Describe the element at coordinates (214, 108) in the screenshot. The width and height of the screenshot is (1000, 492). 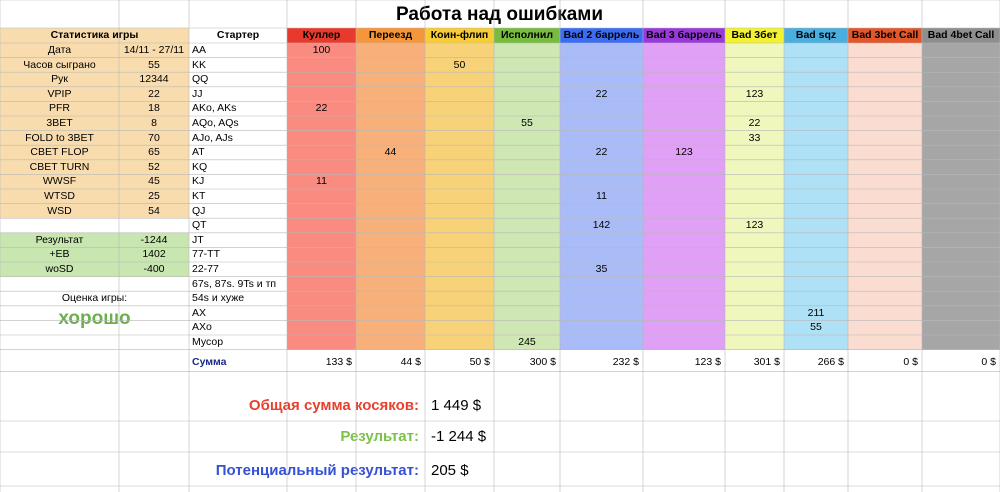
I see `starter-name: AKo, AKs` at that location.